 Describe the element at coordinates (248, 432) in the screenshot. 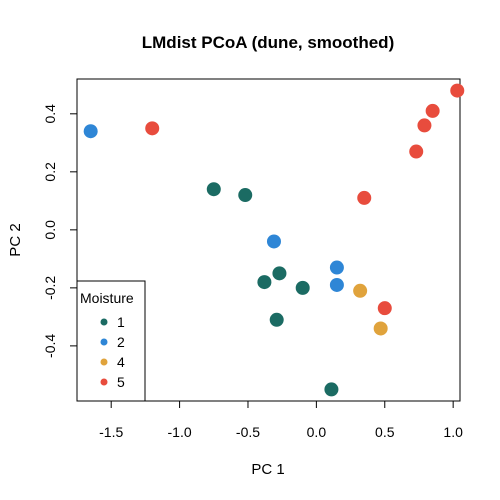

I see `x-tick-label: -0.5` at that location.